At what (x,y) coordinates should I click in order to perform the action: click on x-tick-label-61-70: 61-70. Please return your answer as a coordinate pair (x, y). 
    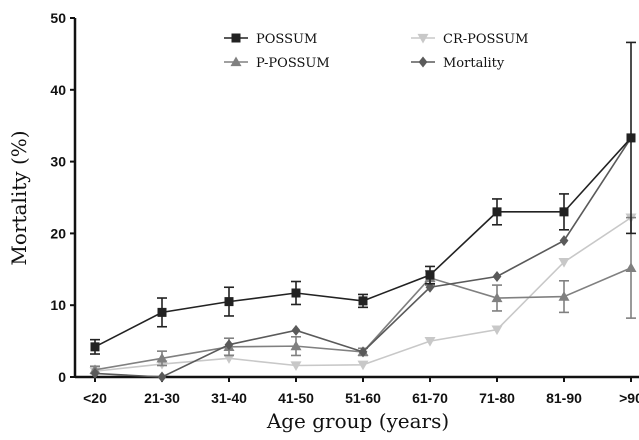
    Looking at the image, I should click on (430, 398).